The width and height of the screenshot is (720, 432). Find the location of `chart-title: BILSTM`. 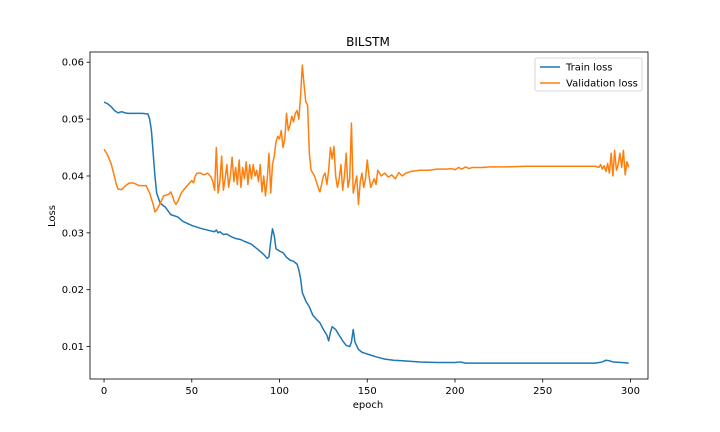

chart-title: BILSTM is located at coordinates (368, 42).